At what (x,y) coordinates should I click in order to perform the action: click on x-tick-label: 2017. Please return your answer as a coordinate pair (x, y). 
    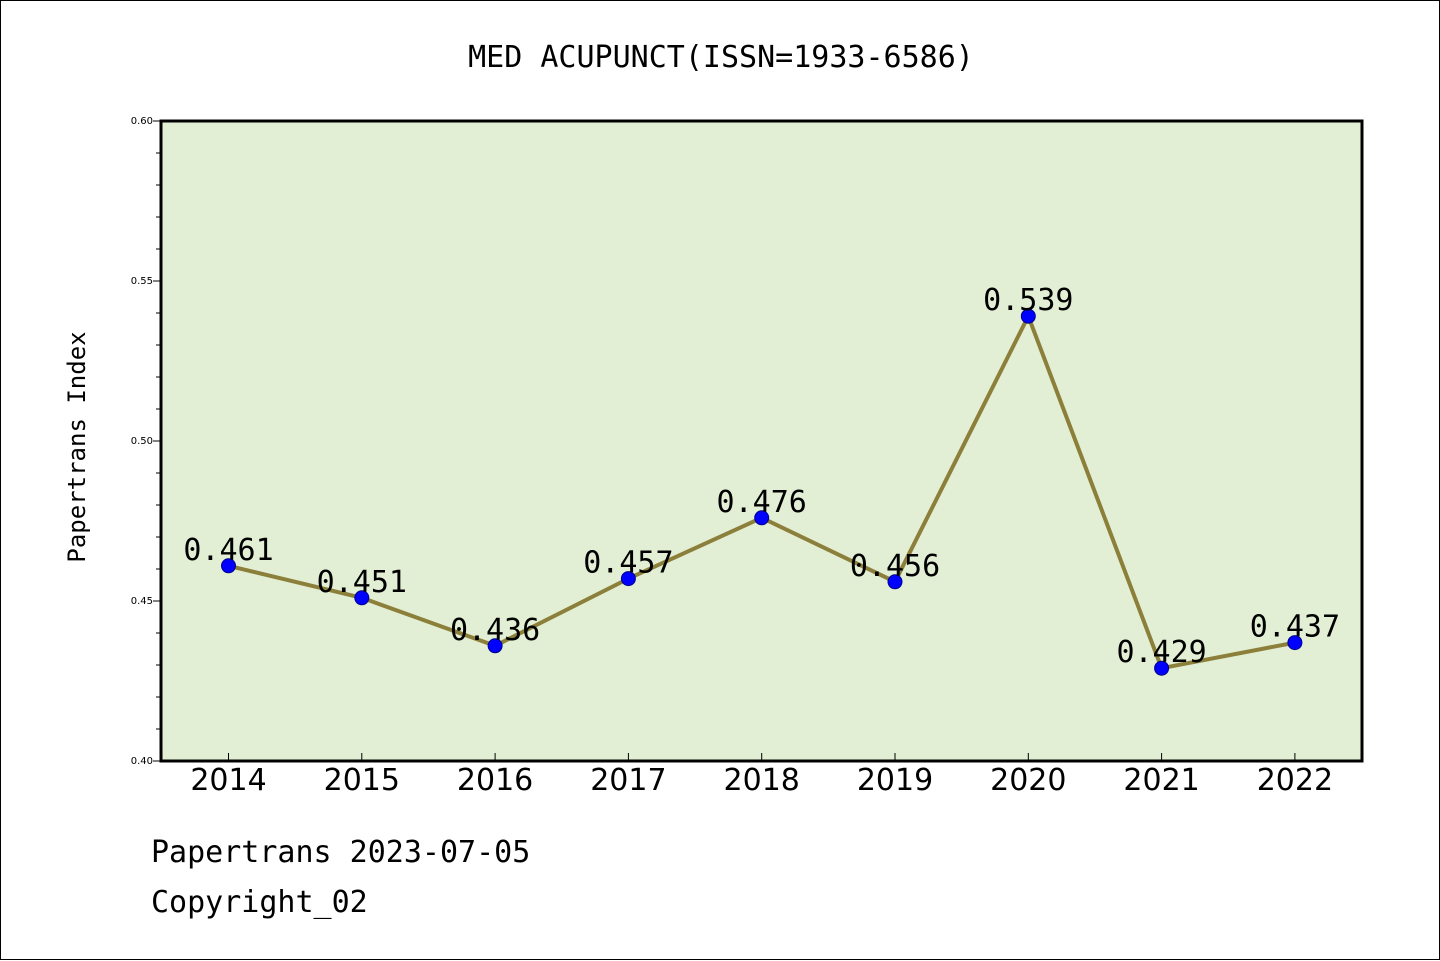
    Looking at the image, I should click on (628, 780).